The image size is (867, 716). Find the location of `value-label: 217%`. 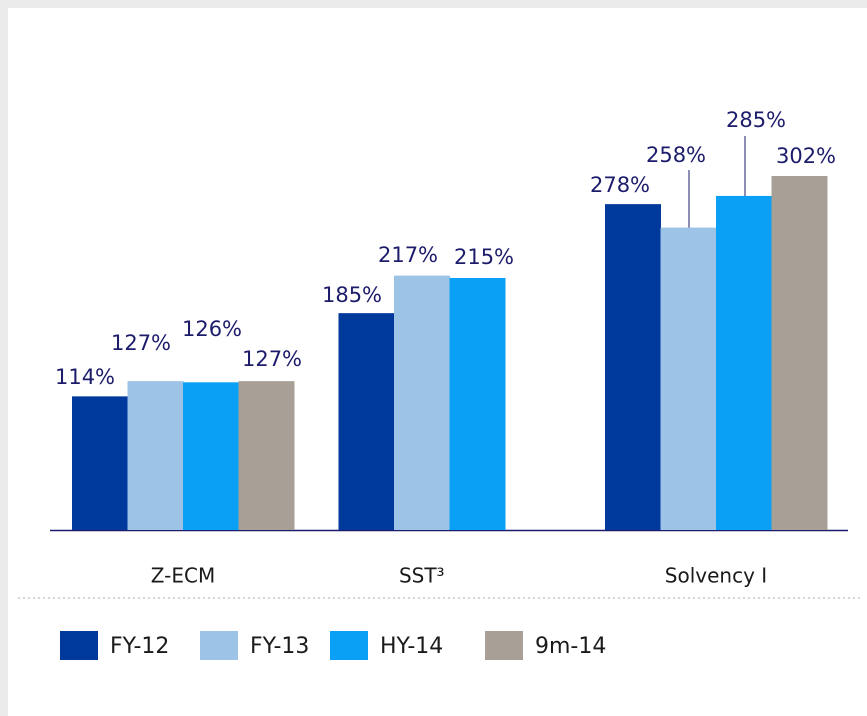

value-label: 217% is located at coordinates (408, 255).